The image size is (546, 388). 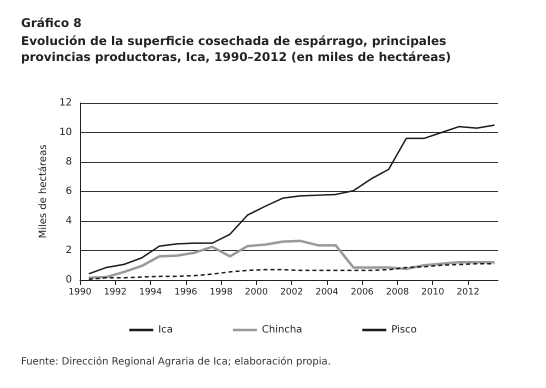 What do you see at coordinates (468, 293) in the screenshot?
I see `x-tick-label: 2012` at bounding box center [468, 293].